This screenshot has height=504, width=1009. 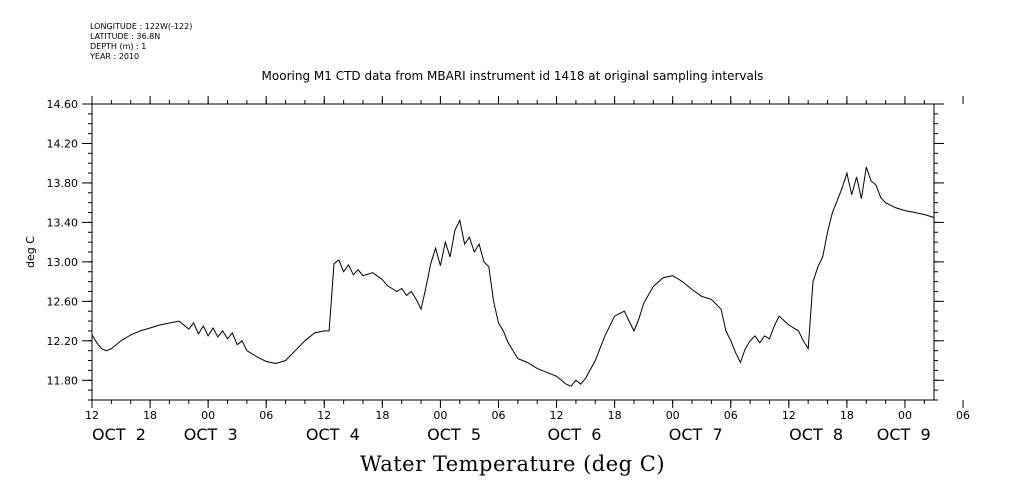 I want to click on y-tick-label: 11.80, so click(x=63, y=380).